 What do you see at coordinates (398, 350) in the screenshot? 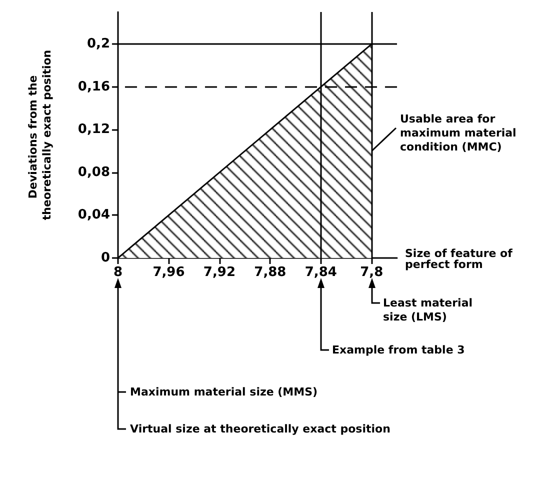
I see `text: Example from table 3` at bounding box center [398, 350].